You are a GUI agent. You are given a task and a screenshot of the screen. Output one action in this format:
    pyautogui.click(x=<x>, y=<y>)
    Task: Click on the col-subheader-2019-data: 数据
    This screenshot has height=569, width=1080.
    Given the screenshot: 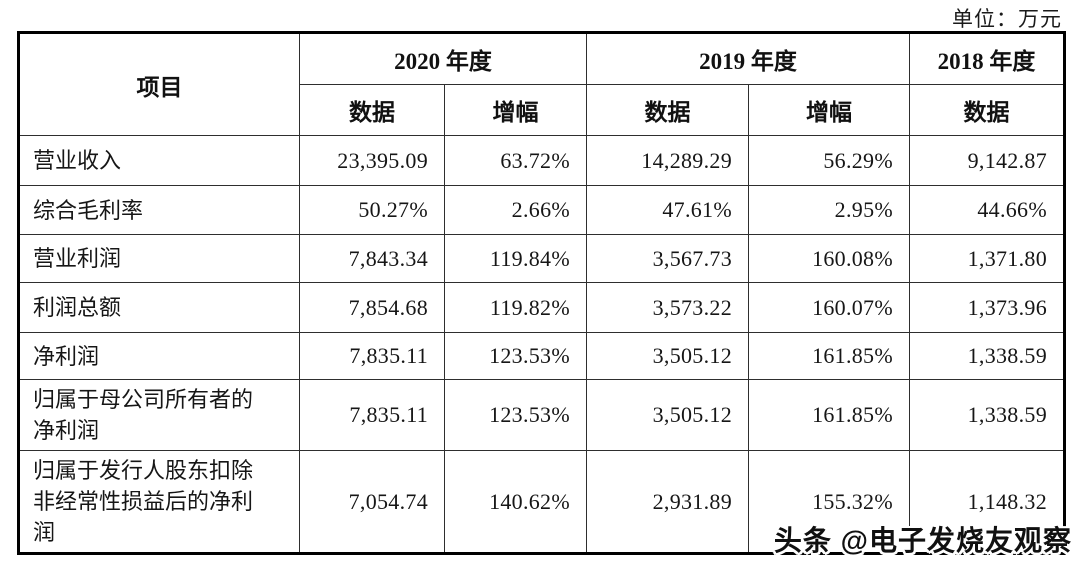 What is the action you would take?
    pyautogui.click(x=667, y=110)
    